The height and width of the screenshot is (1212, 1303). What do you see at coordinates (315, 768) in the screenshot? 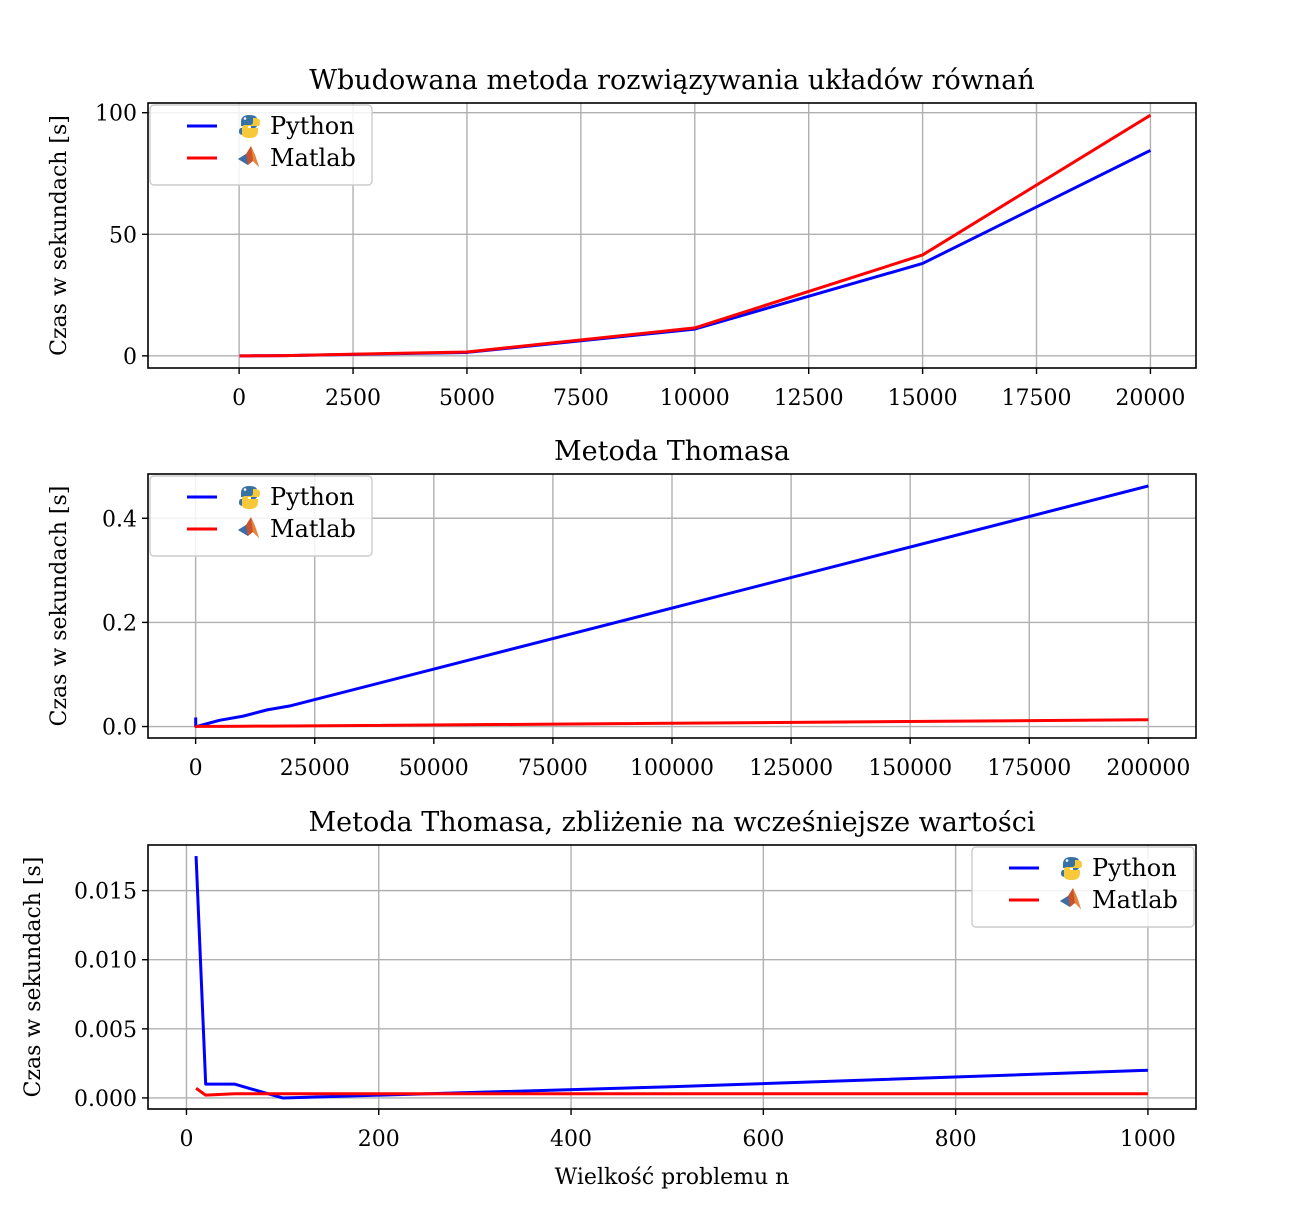
I see `x-tick-label: 25000` at bounding box center [315, 768].